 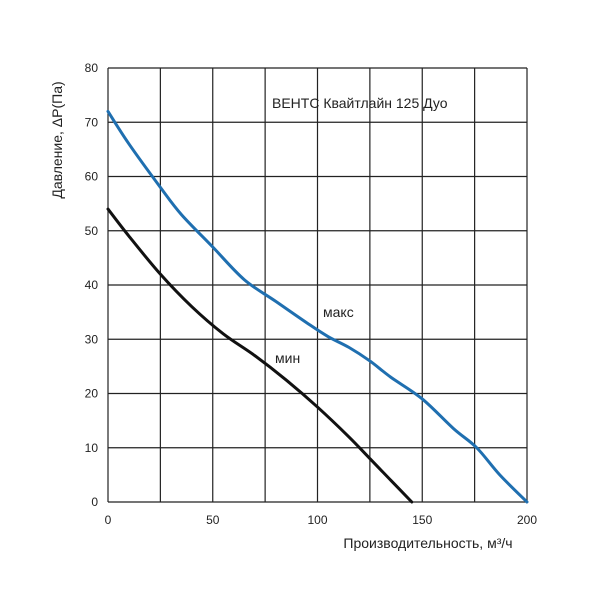 I want to click on y-axis-title: Давление, ΔР(Па), so click(x=57, y=139).